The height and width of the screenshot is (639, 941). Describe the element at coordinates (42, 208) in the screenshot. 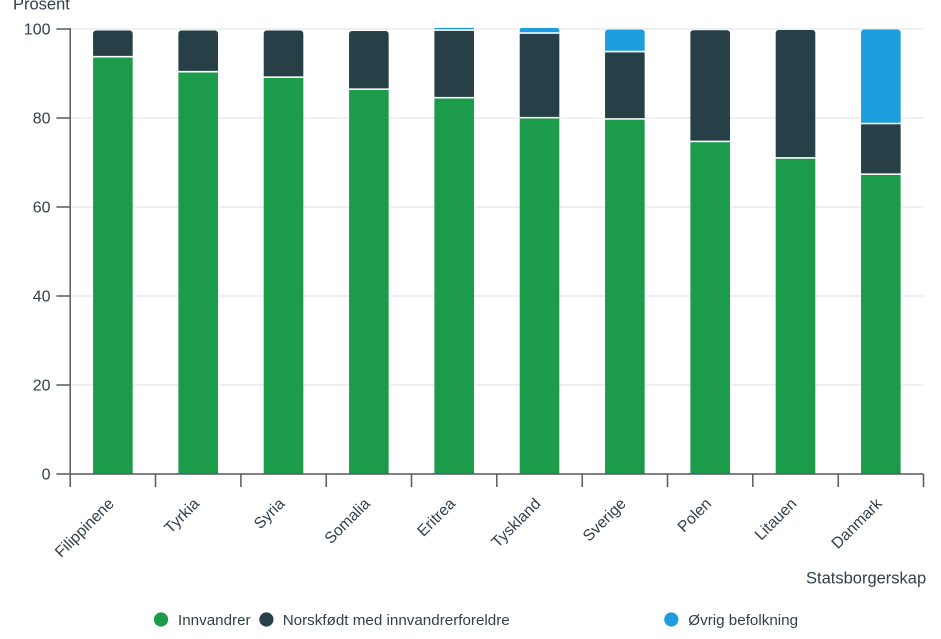

I see `svg-text: 60` at that location.